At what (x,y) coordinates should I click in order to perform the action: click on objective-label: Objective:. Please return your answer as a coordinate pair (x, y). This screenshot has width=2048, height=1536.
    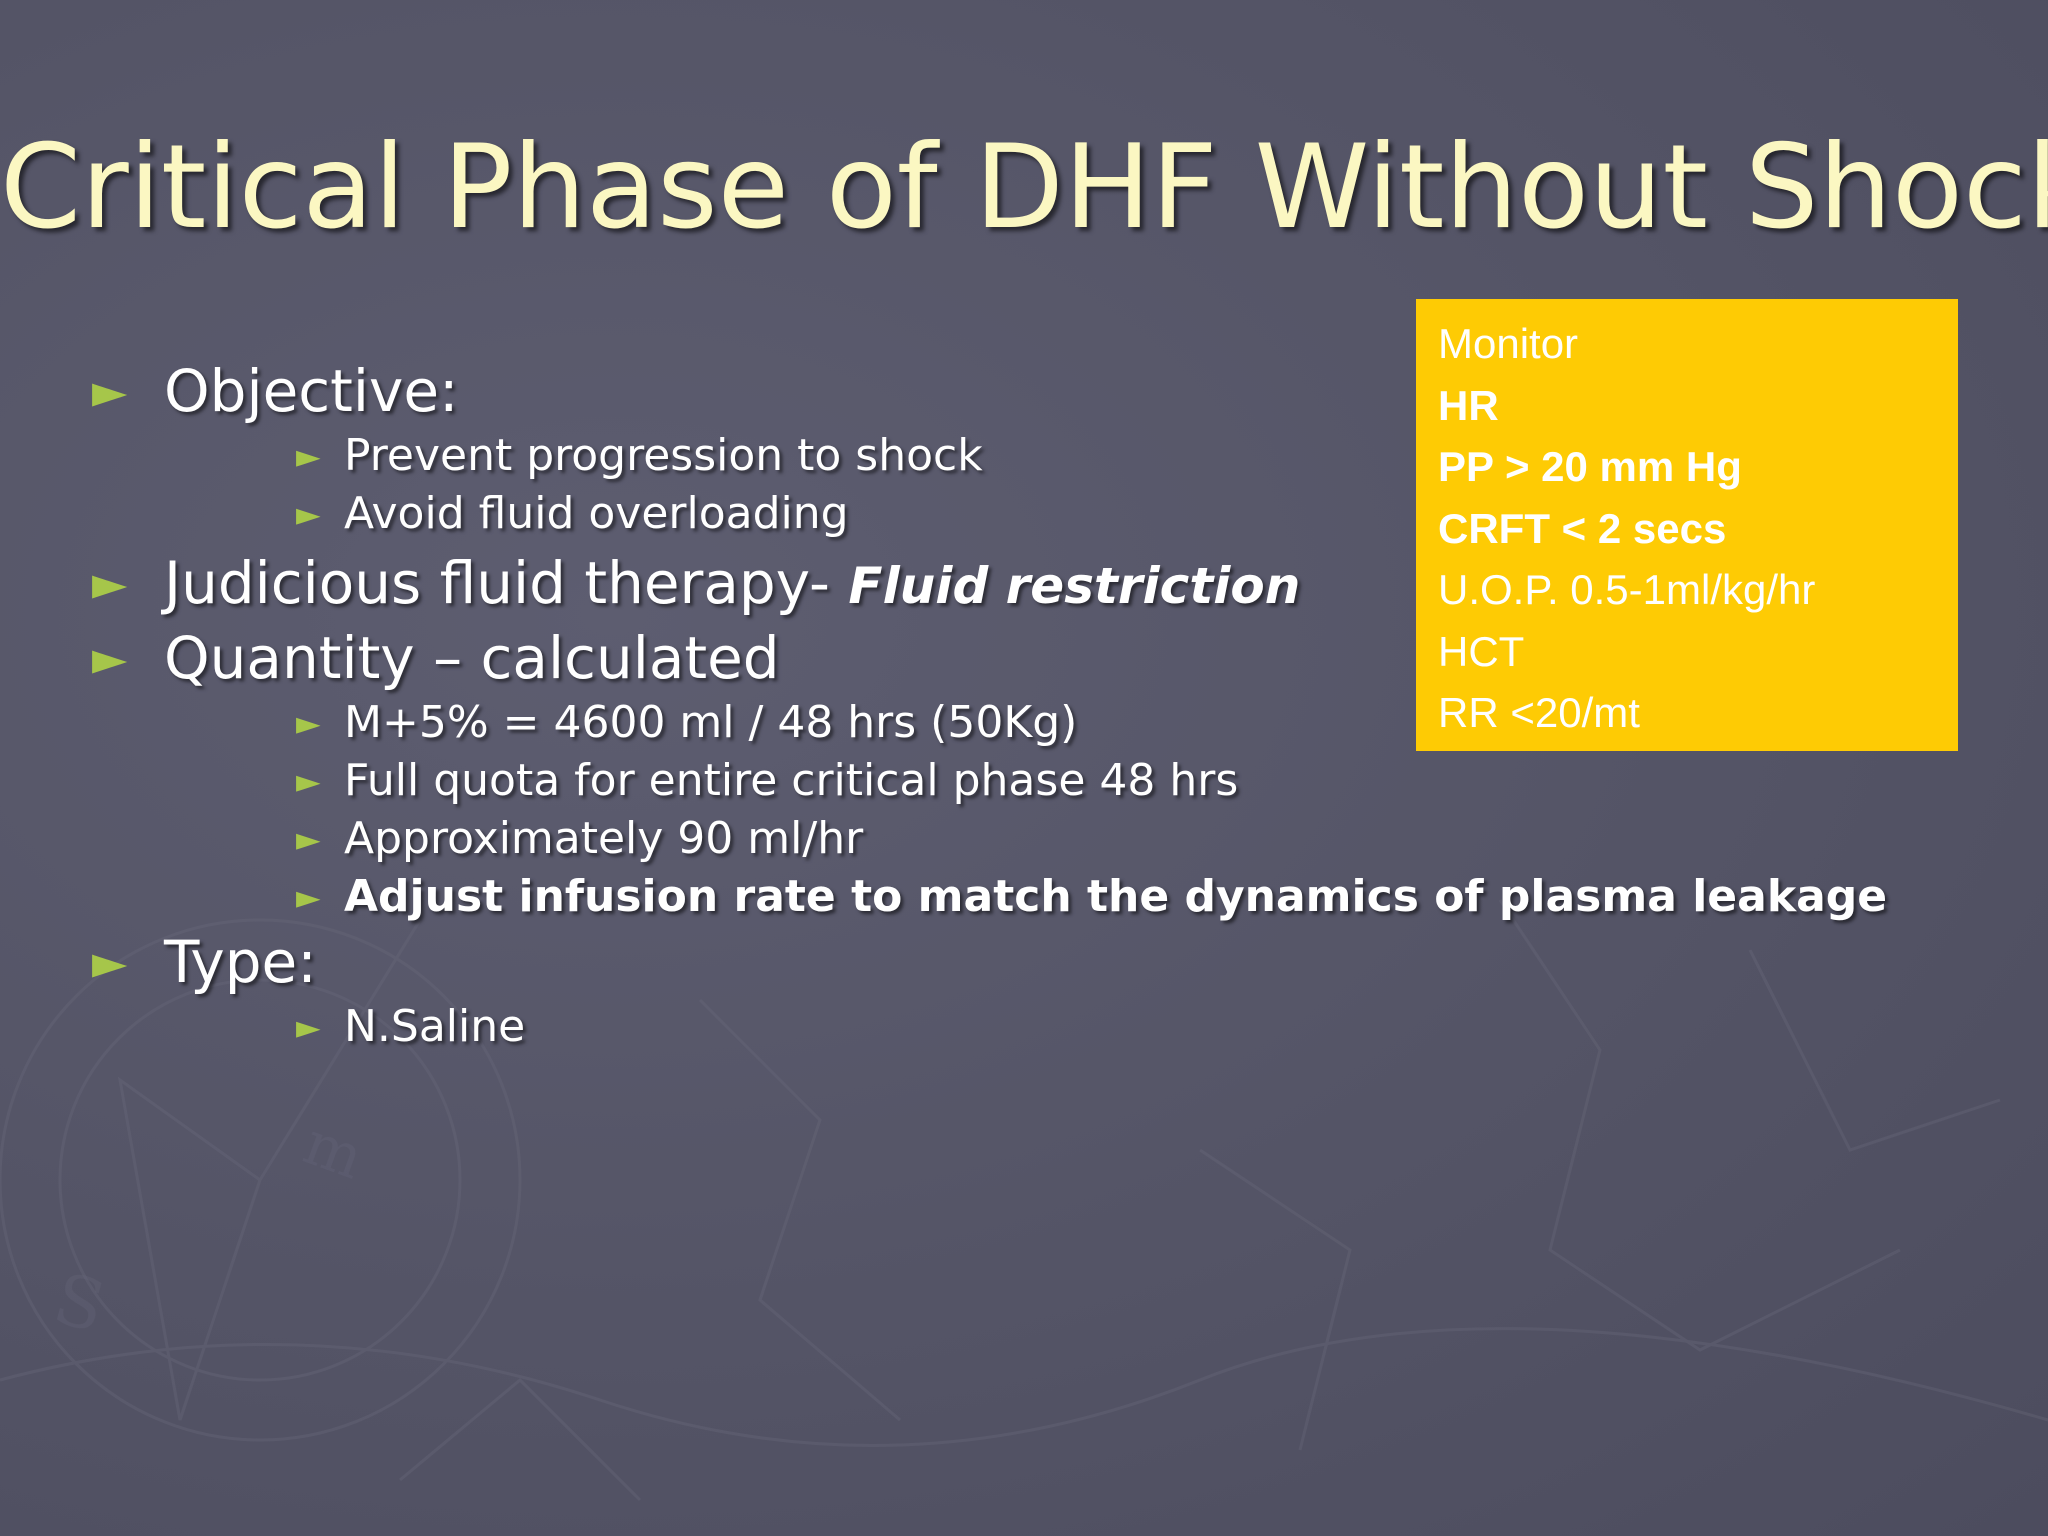
    Looking at the image, I should click on (311, 391).